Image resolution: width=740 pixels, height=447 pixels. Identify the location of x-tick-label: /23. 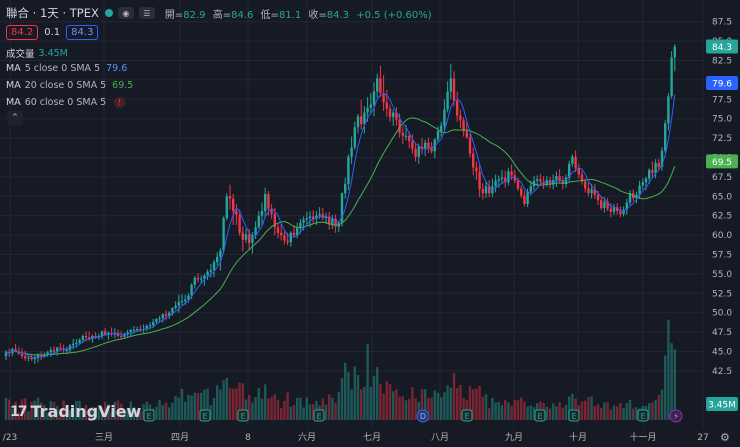
(10, 438).